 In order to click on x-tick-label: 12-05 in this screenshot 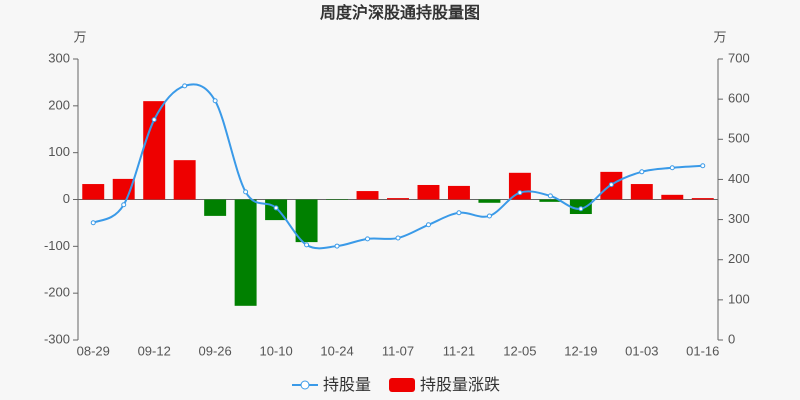, I will do `click(519, 350)`.